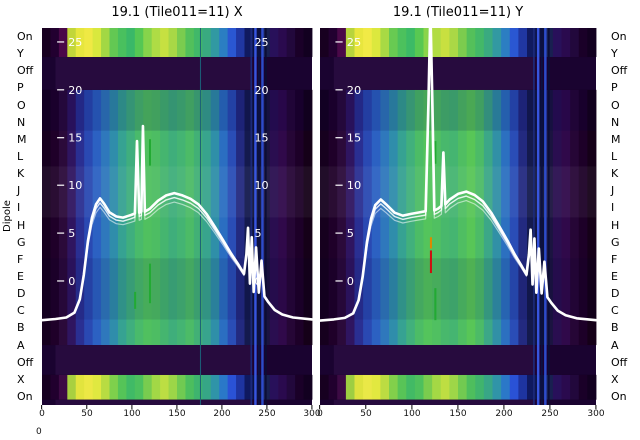 Image resolution: width=640 pixels, height=440 pixels. Describe the element at coordinates (625, 216) in the screenshot. I see `row-labels-right: On Y Off P O N M L K J I H G F E D C B A Off X On` at that location.